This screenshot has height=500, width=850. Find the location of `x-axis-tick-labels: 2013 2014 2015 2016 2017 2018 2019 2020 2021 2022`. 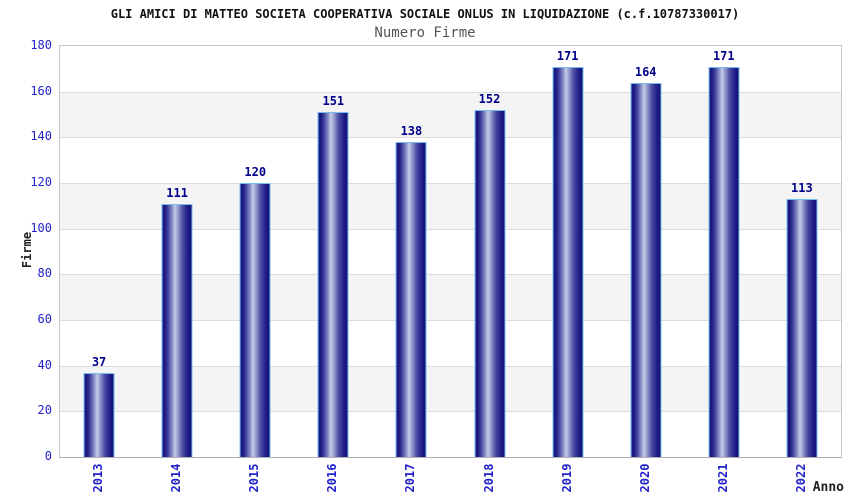

x-axis-tick-labels: 2013 2014 2015 2016 2017 2018 2019 2020 2021 2022 is located at coordinates (449, 478).